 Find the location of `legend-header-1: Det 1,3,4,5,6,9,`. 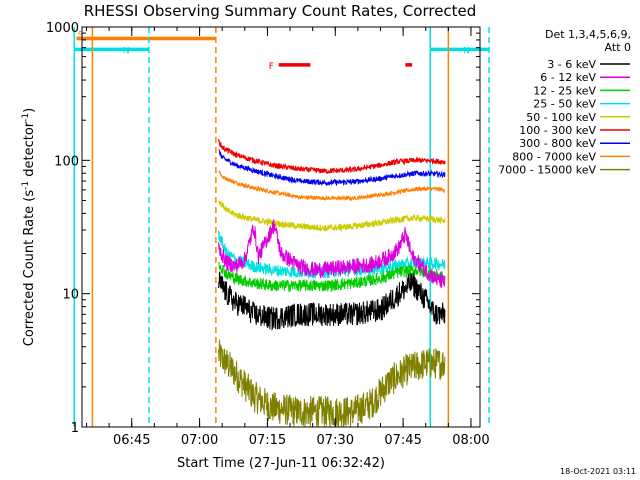

legend-header-1: Det 1,3,4,5,6,9, is located at coordinates (588, 34).